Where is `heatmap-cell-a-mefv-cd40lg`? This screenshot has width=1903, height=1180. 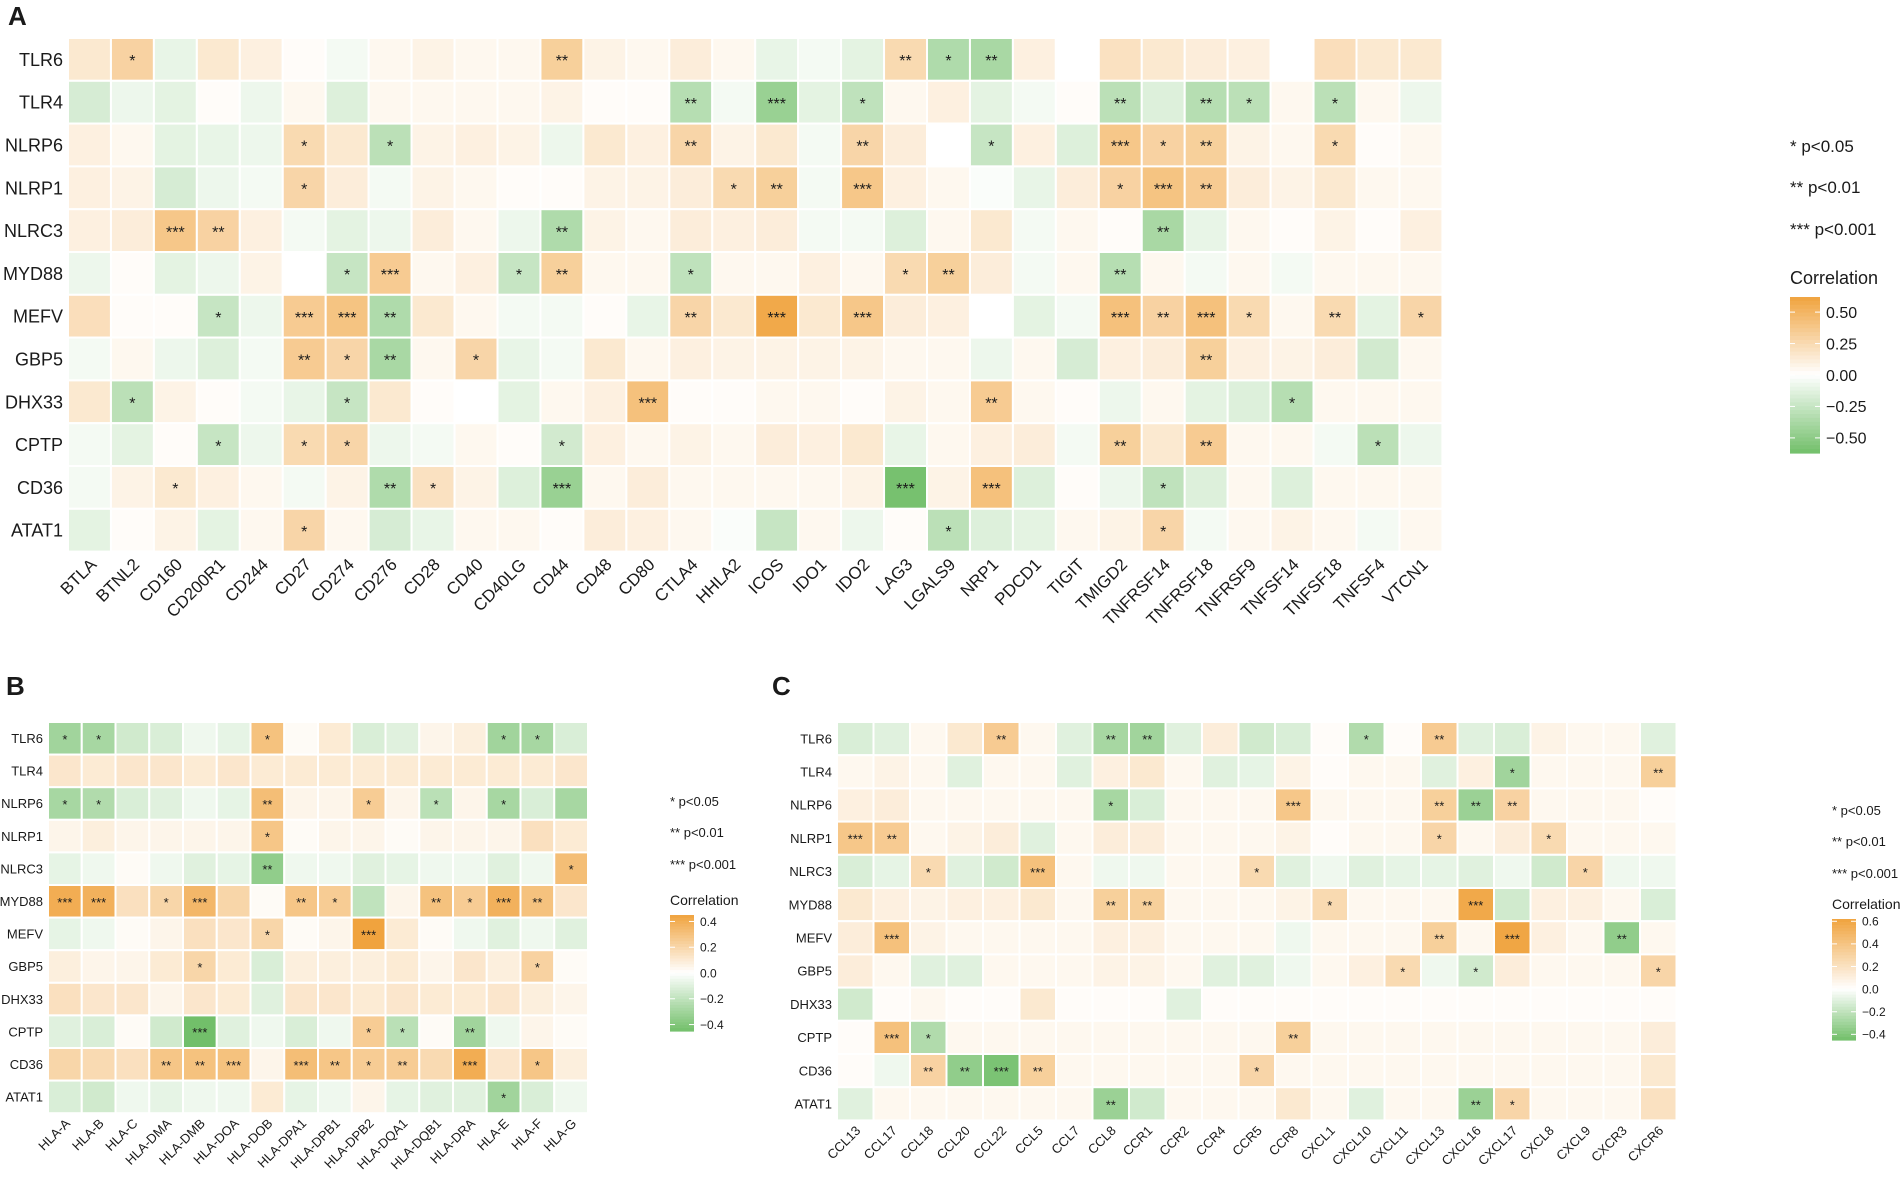 heatmap-cell-a-mefv-cd40lg is located at coordinates (519, 316).